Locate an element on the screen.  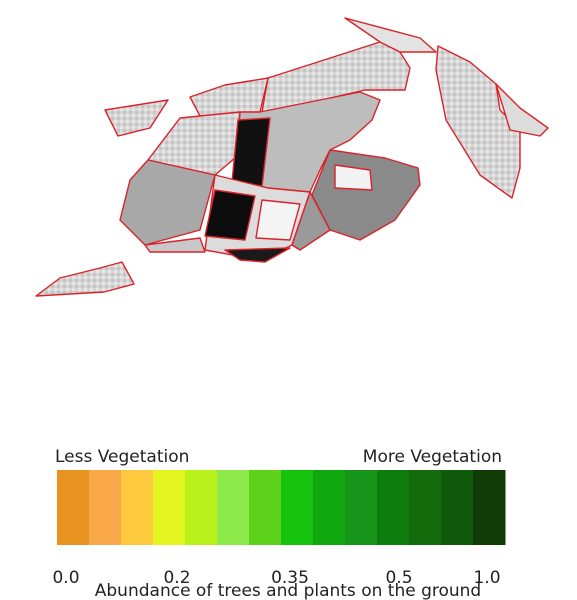
tick-label: 0.35 is located at coordinates (290, 578).